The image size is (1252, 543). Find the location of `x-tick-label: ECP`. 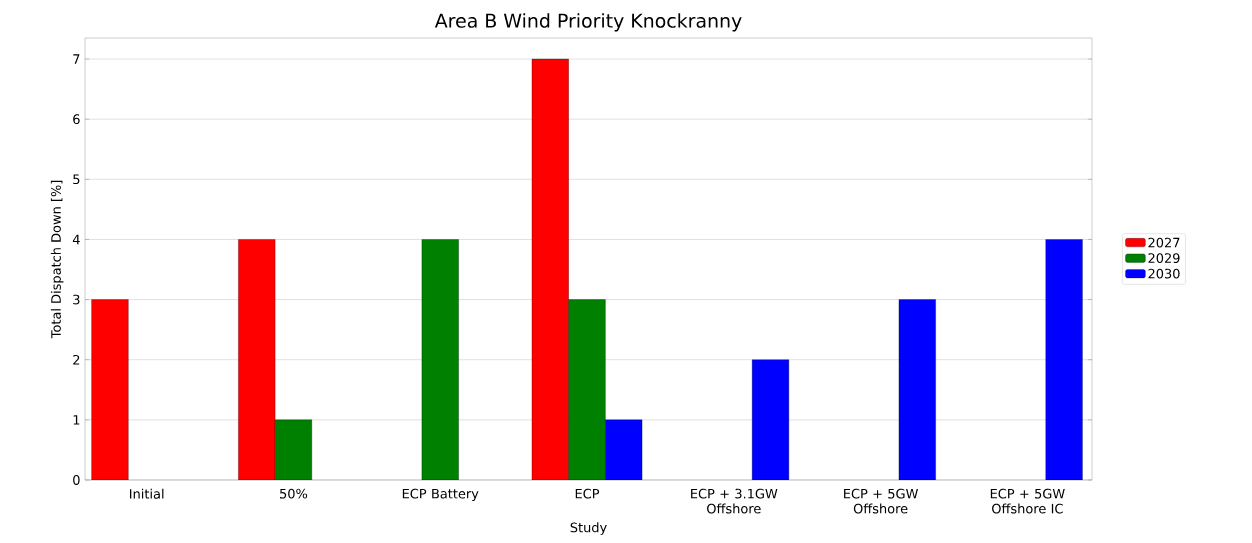

x-tick-label: ECP is located at coordinates (587, 493).